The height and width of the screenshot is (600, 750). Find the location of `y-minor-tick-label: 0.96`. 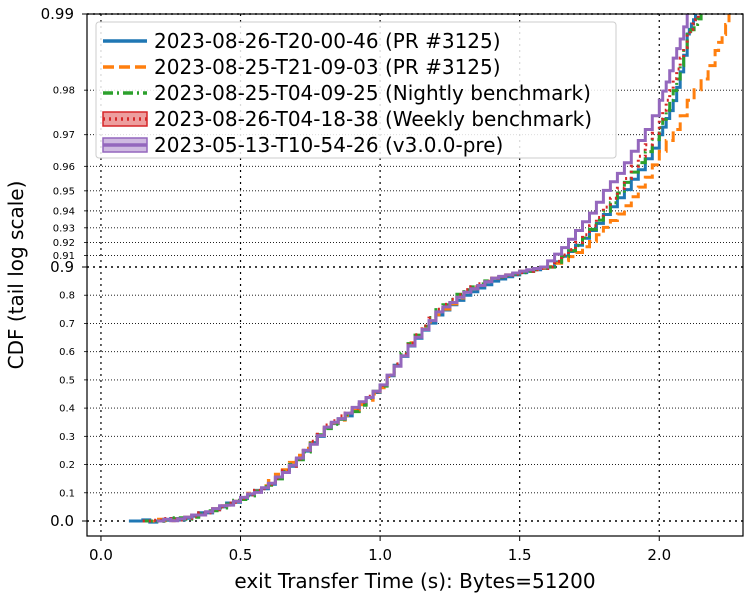

y-minor-tick-label: 0.96 is located at coordinates (64, 167).